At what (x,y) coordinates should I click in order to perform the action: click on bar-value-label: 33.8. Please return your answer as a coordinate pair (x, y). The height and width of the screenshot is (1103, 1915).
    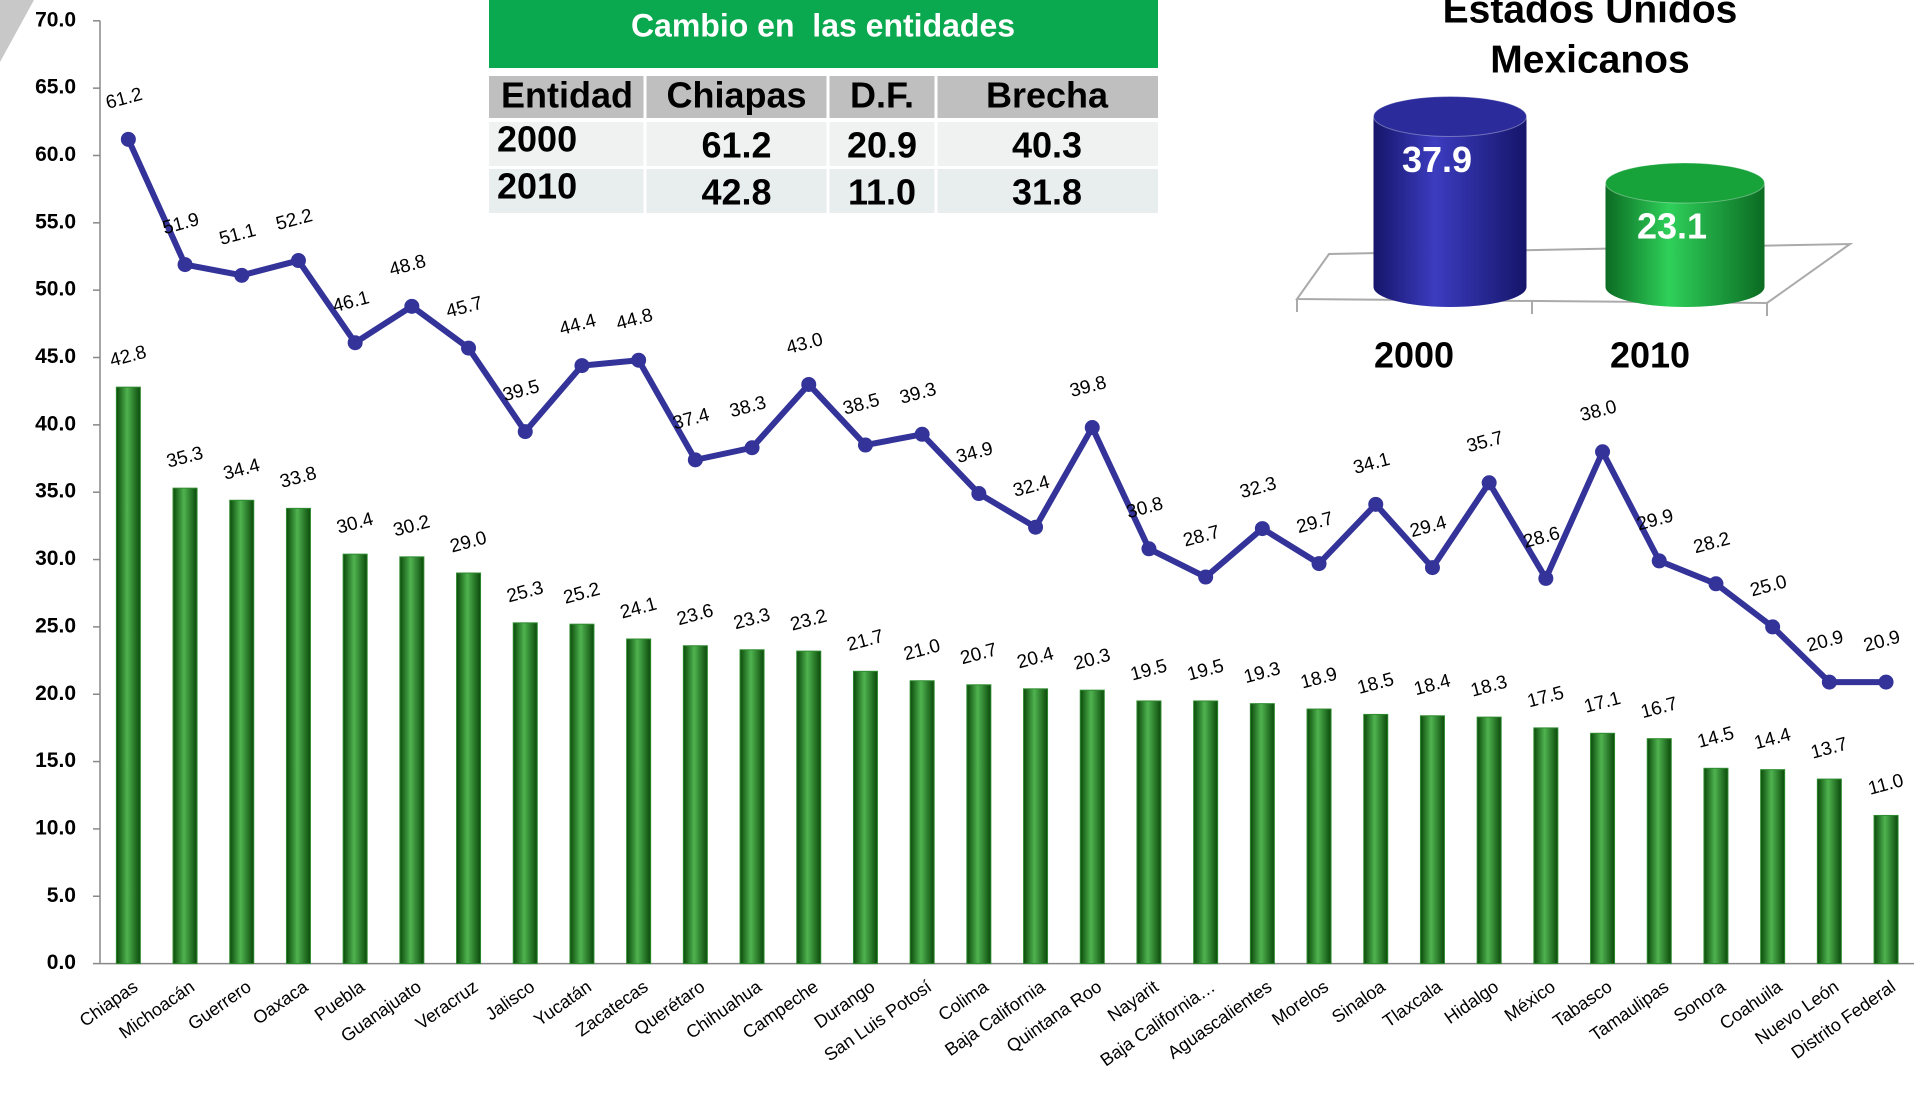
    Looking at the image, I should click on (298, 478).